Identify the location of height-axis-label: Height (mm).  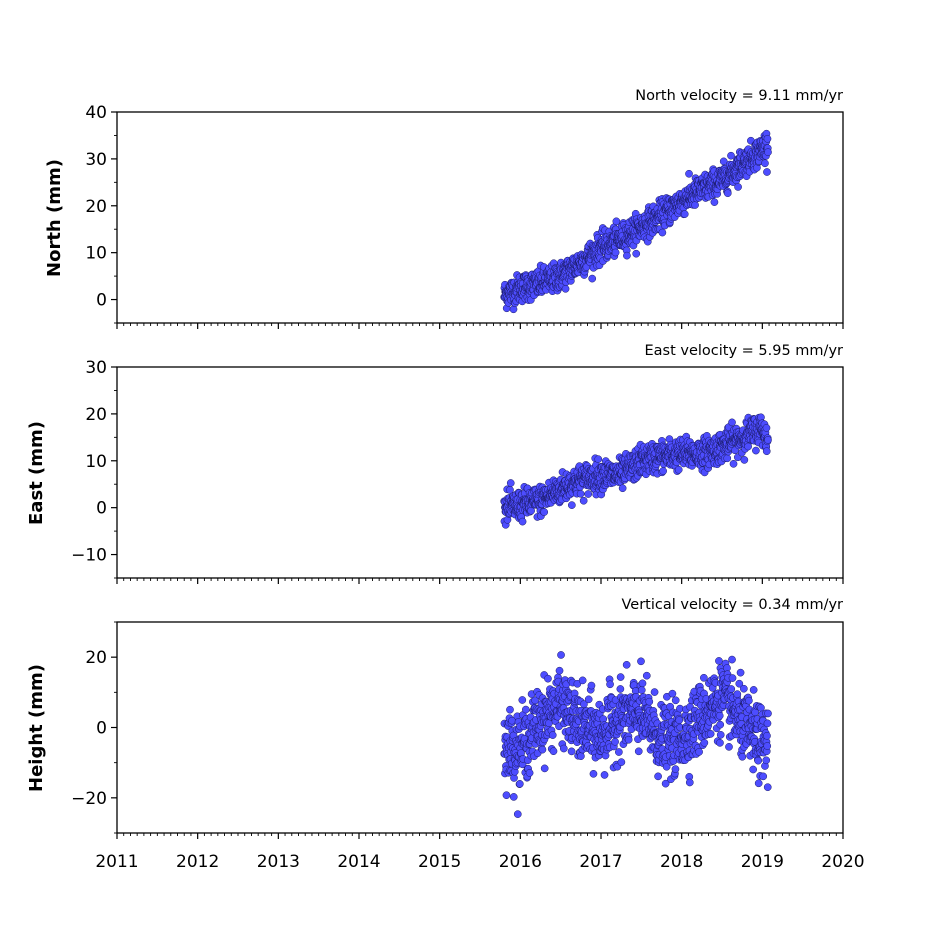
(36, 728).